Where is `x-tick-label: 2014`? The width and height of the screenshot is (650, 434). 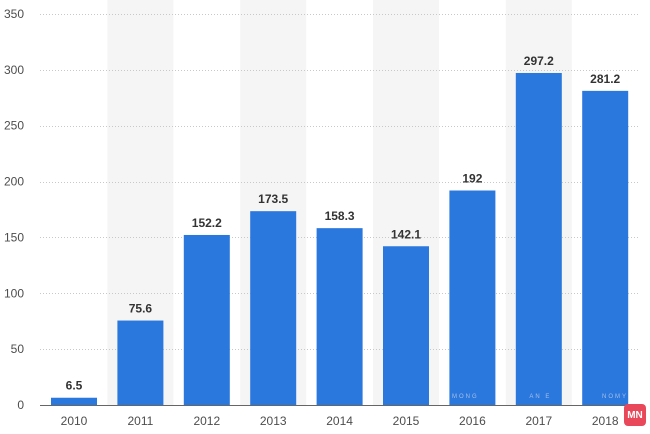 x-tick-label: 2014 is located at coordinates (339, 421).